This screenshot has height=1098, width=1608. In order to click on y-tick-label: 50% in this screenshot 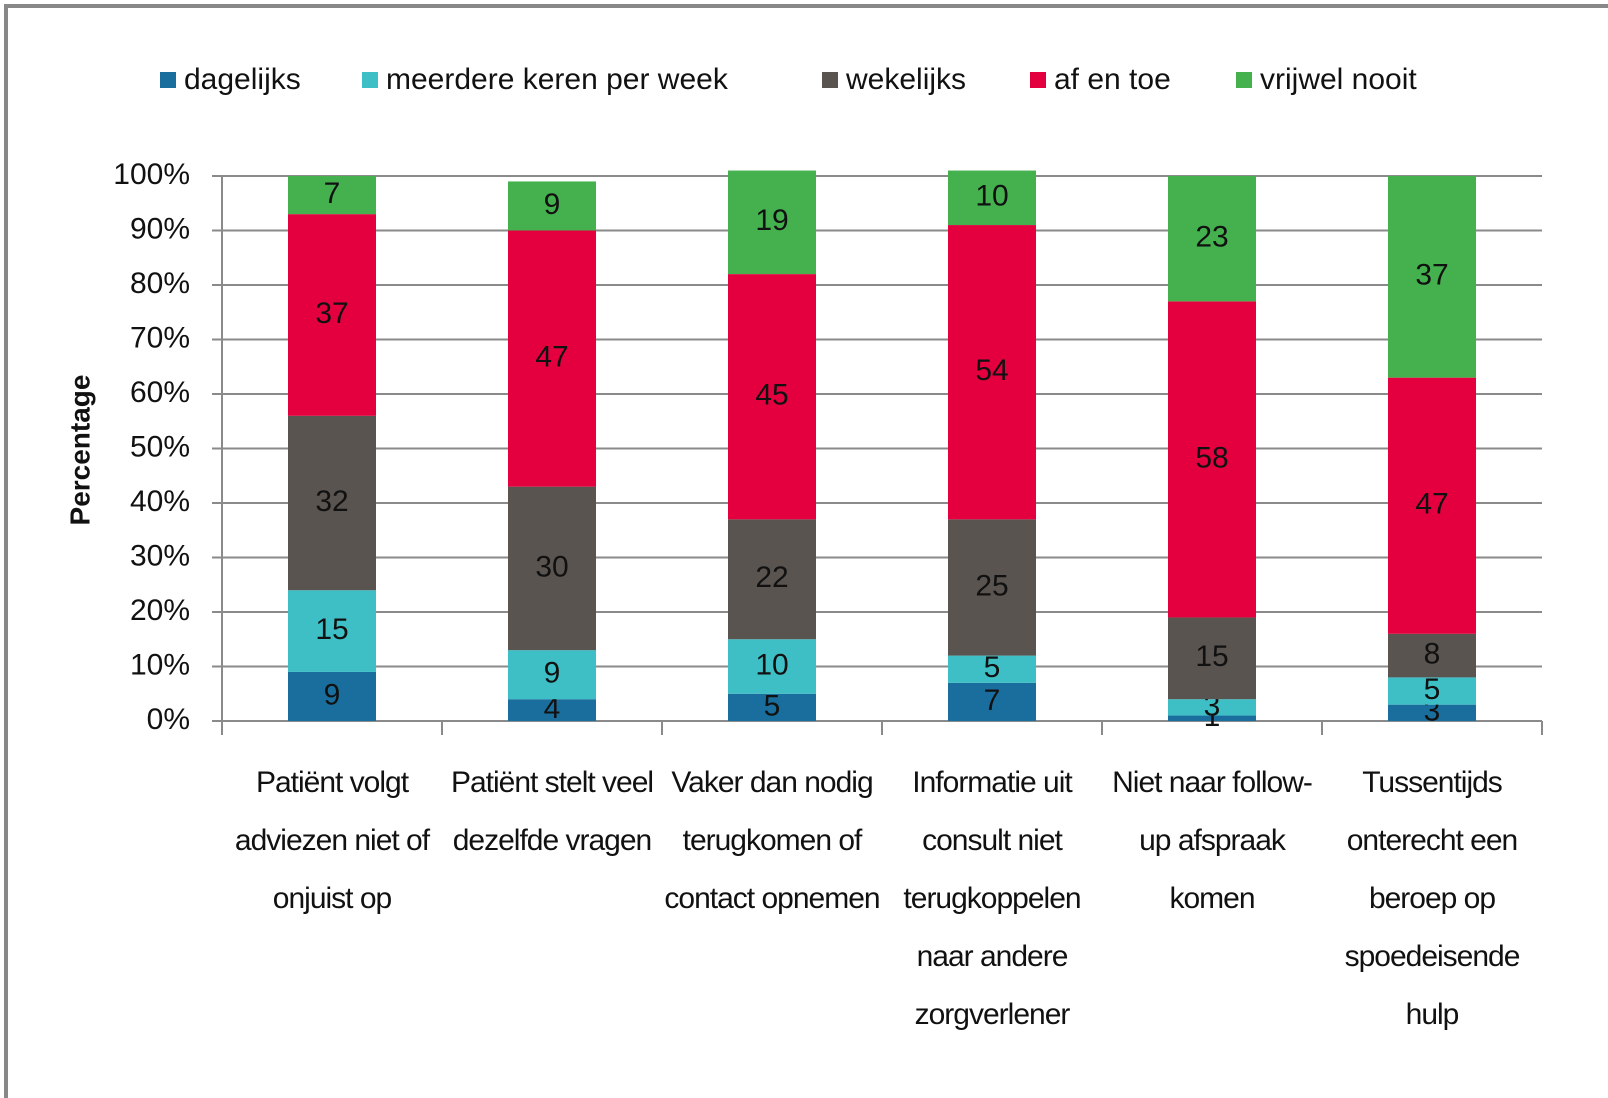, I will do `click(160, 446)`.